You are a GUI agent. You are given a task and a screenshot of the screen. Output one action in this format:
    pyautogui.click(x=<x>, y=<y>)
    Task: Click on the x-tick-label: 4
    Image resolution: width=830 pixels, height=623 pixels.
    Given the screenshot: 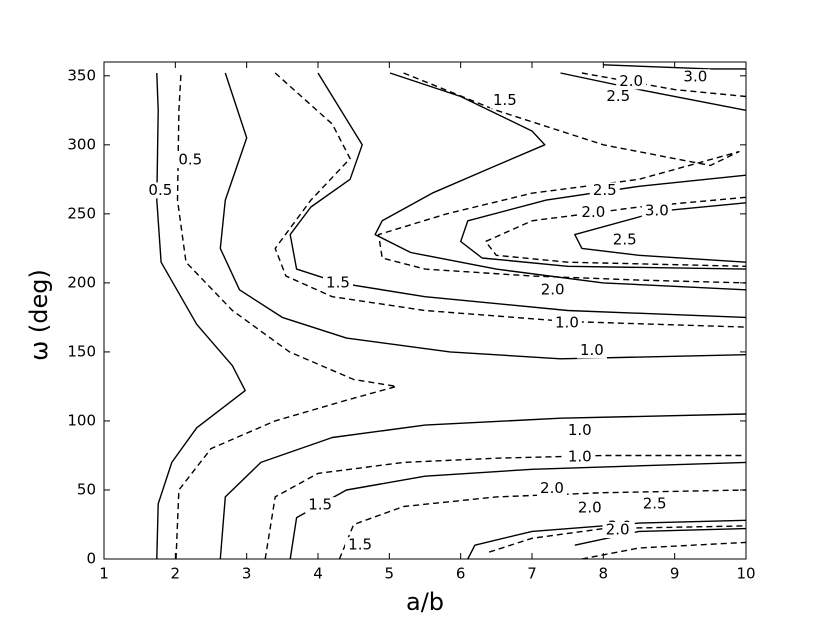 What is the action you would take?
    pyautogui.click(x=318, y=574)
    